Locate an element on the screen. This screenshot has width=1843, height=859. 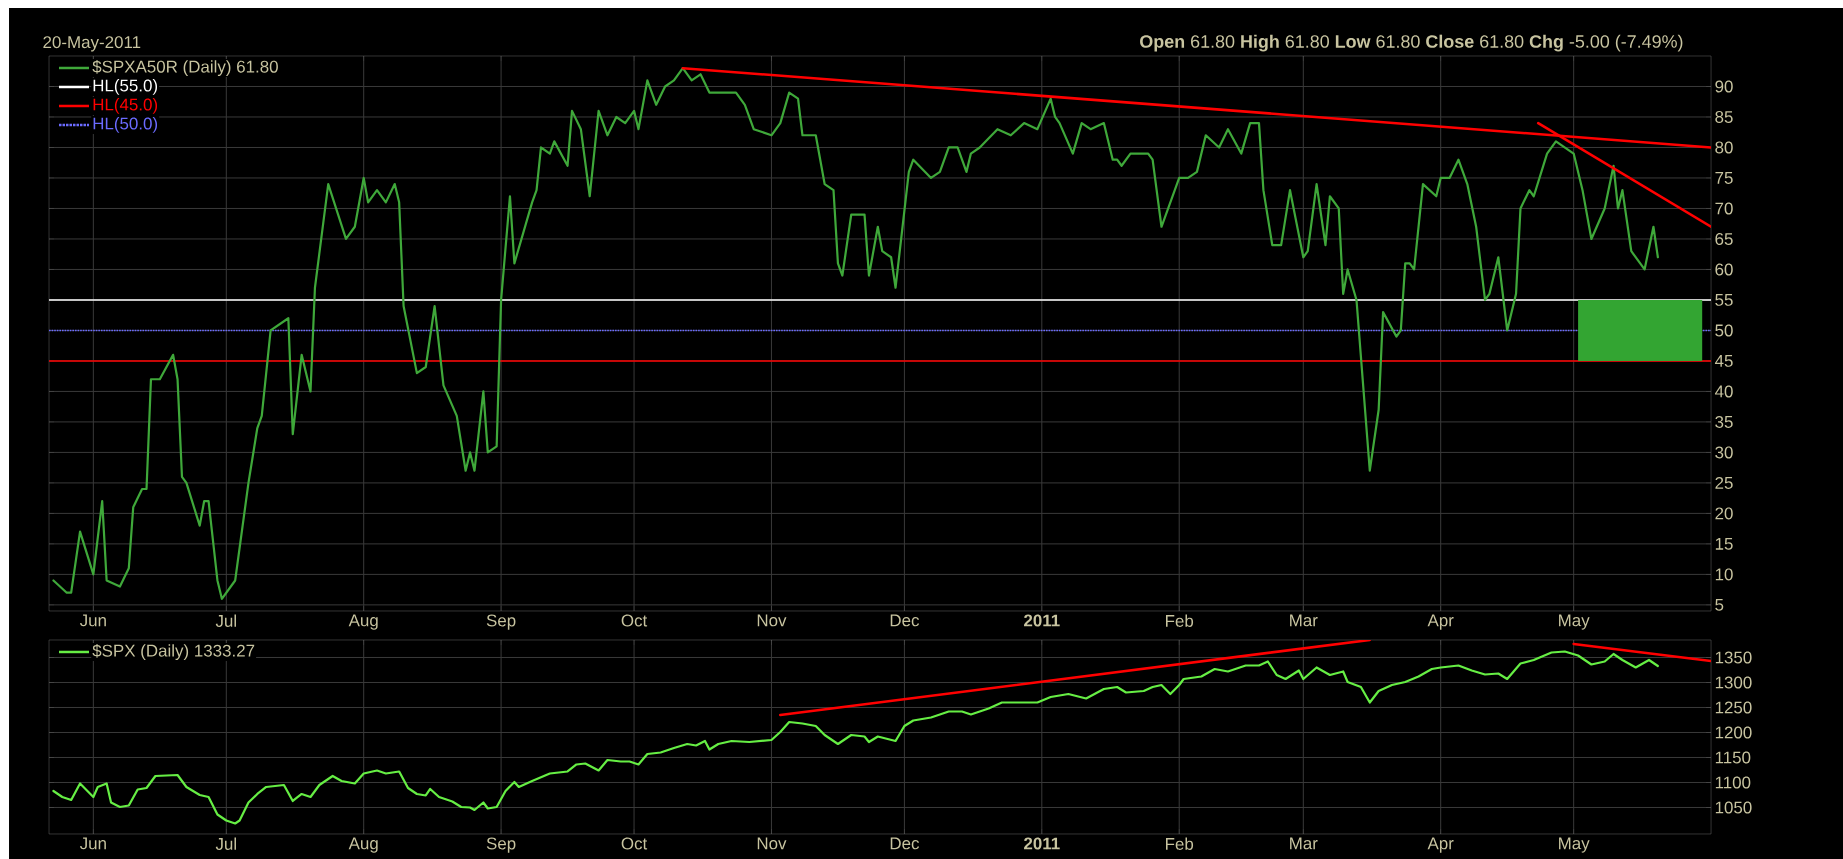
text: $SPX (Daily) 1333.27 is located at coordinates (173, 652).